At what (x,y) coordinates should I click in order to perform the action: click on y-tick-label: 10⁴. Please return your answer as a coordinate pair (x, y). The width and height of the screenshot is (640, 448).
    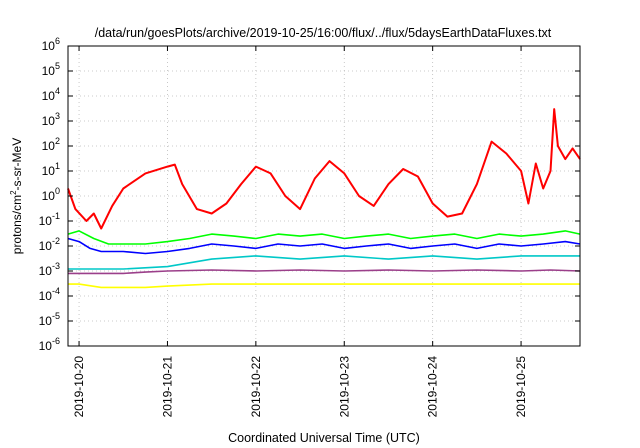
    Looking at the image, I should click on (51, 94).